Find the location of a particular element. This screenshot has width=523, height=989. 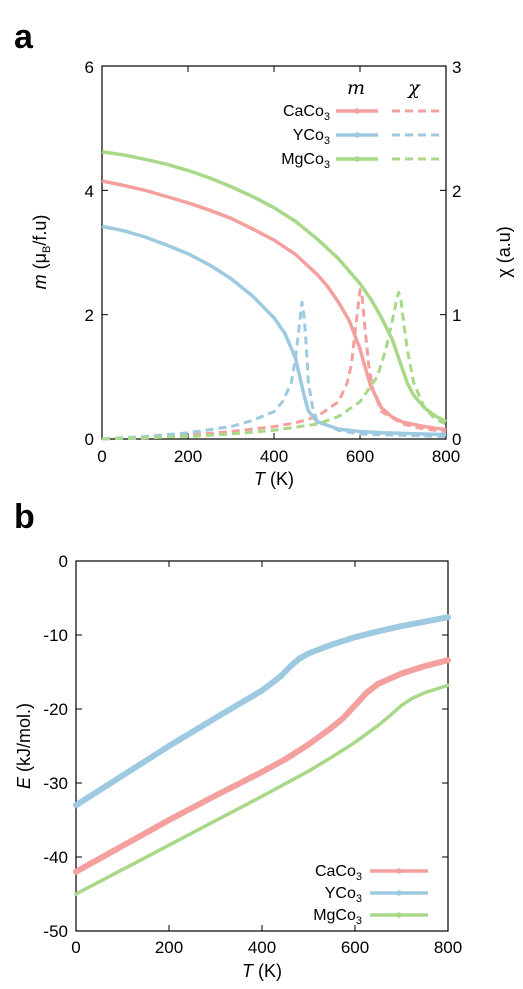

y2-tick-label: 0 is located at coordinates (456, 439).